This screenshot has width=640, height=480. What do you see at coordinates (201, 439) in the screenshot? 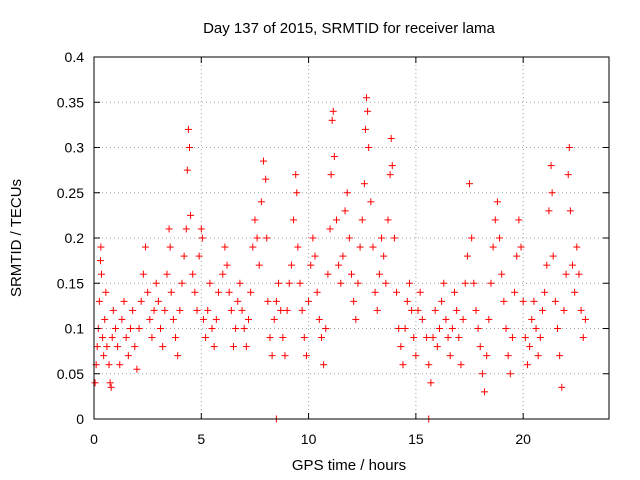
I see `x-tick-label: 5` at bounding box center [201, 439].